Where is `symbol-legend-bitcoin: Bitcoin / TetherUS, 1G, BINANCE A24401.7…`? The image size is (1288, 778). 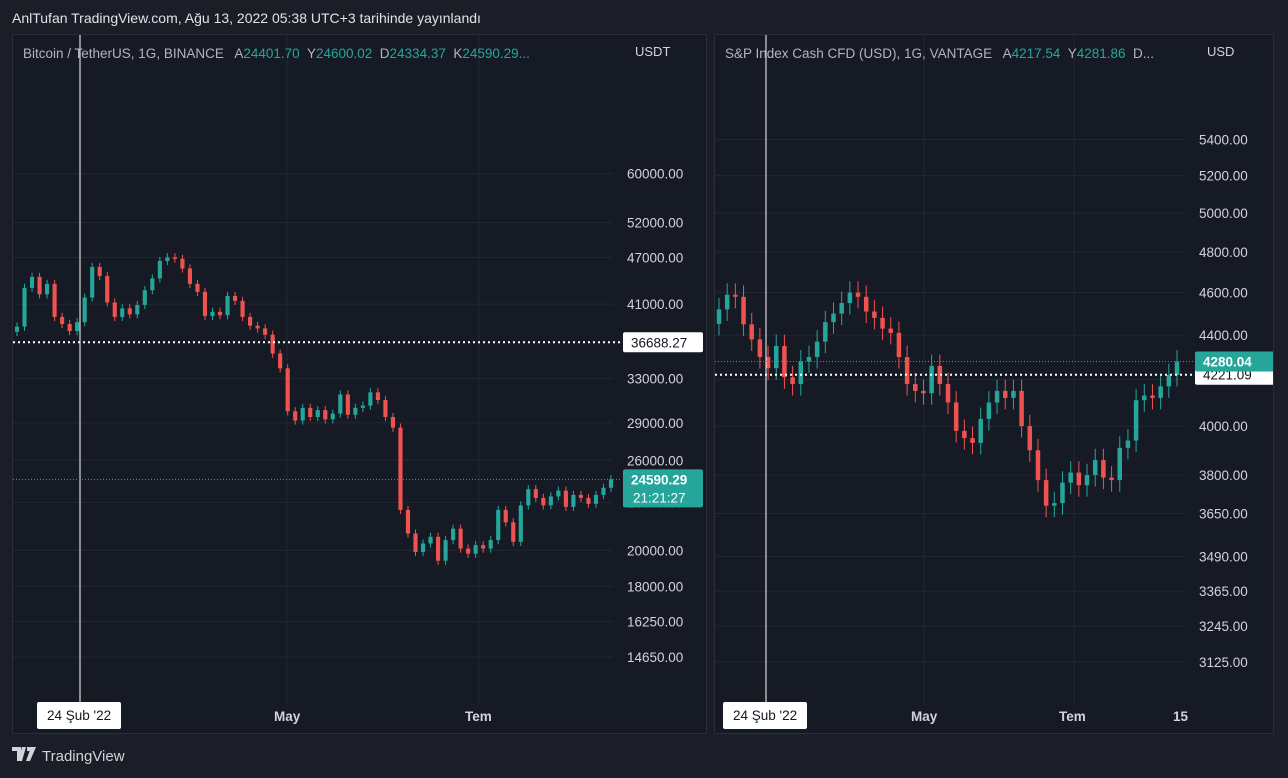 symbol-legend-bitcoin: Bitcoin / TetherUS, 1G, BINANCE A24401.7… is located at coordinates (276, 53).